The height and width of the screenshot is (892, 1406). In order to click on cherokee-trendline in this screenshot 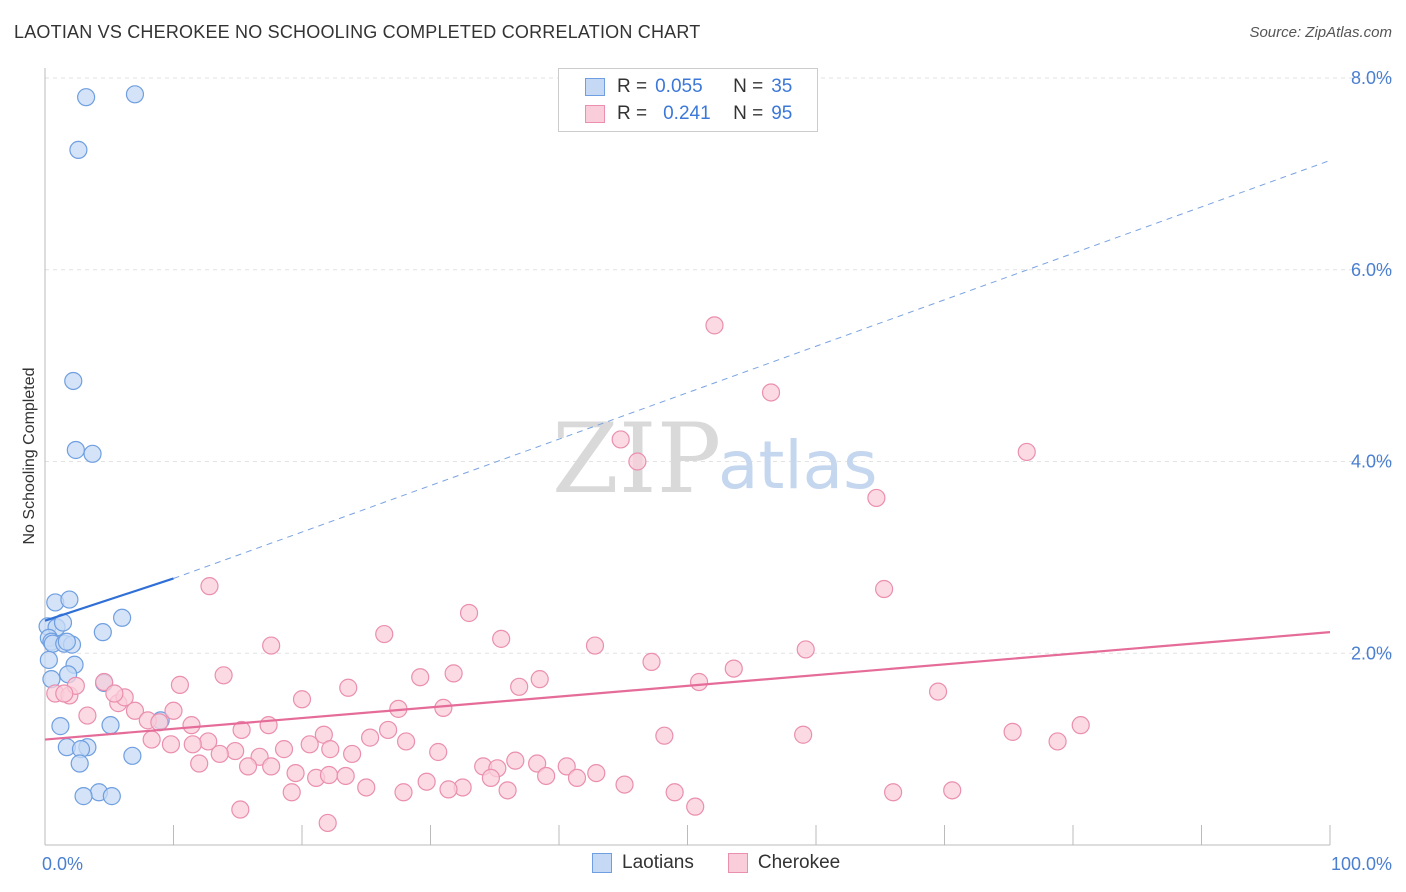, I will do `click(687, 686)`.